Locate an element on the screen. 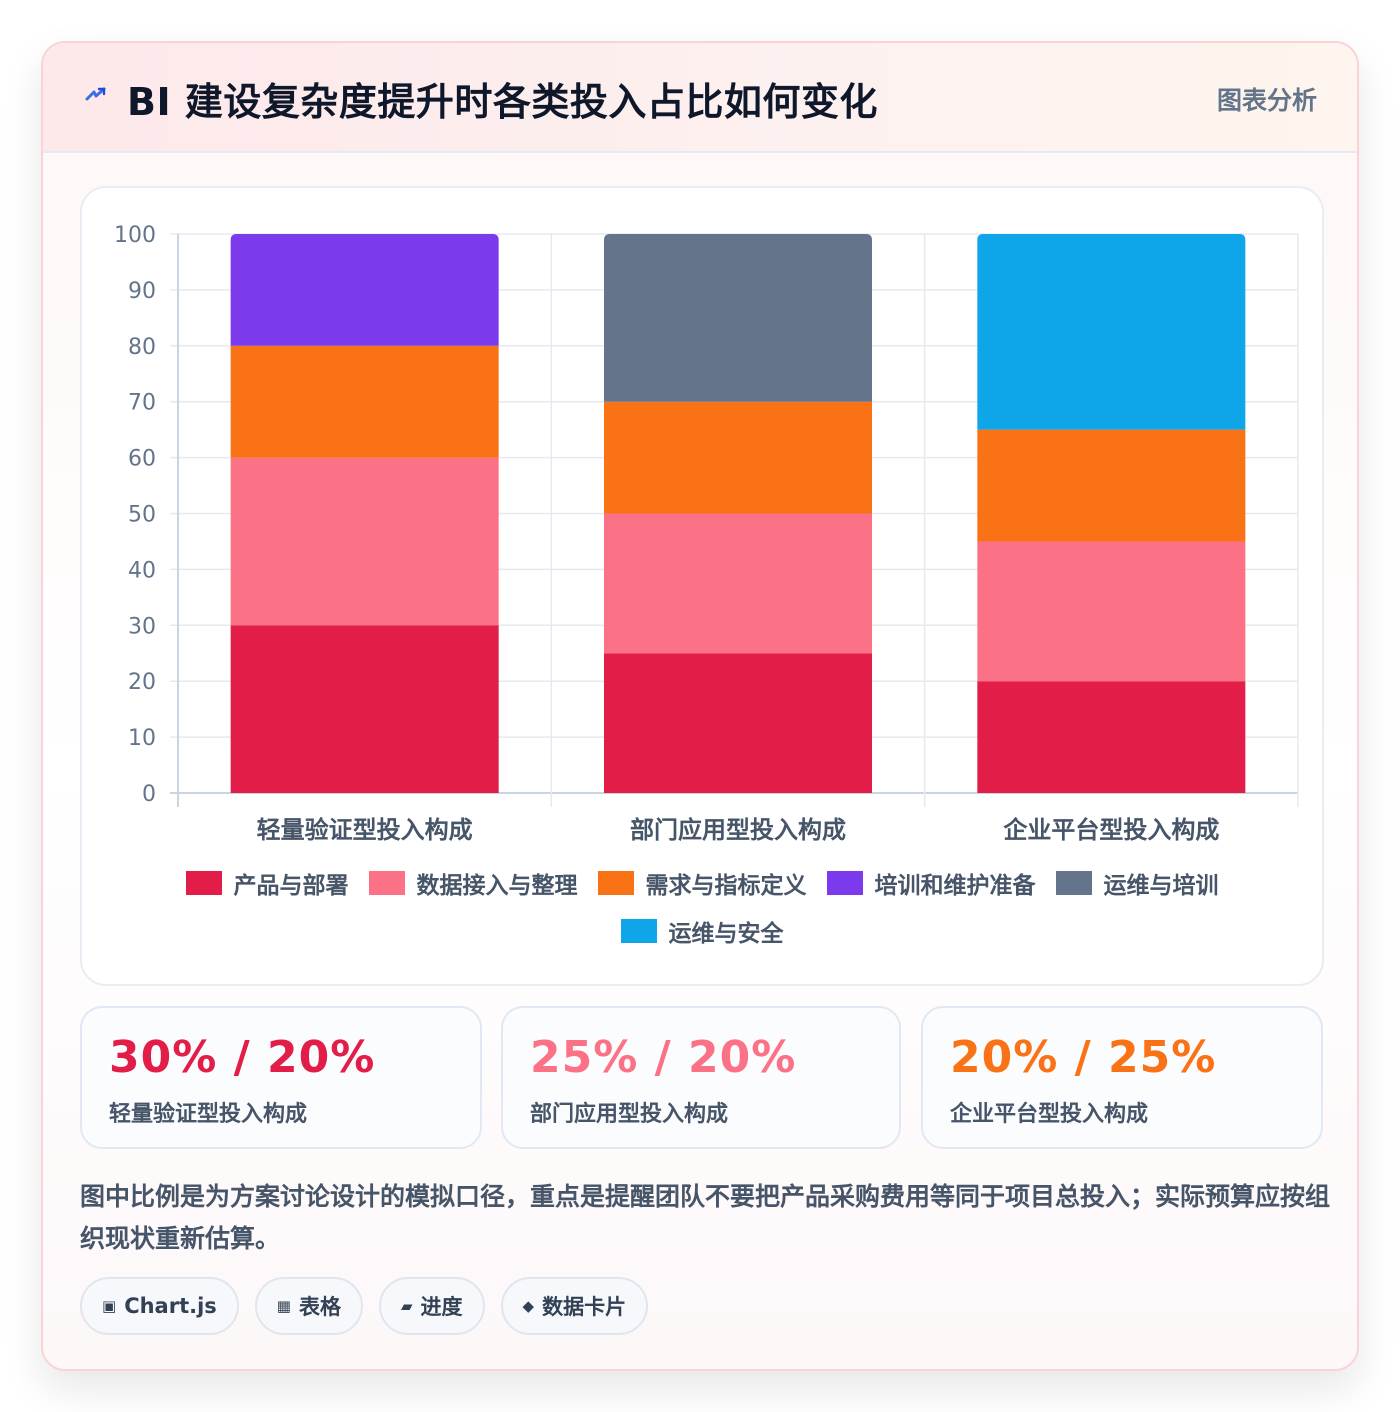 Image resolution: width=1400 pixels, height=1412 pixels. y-tick-label: 100 is located at coordinates (135, 235).